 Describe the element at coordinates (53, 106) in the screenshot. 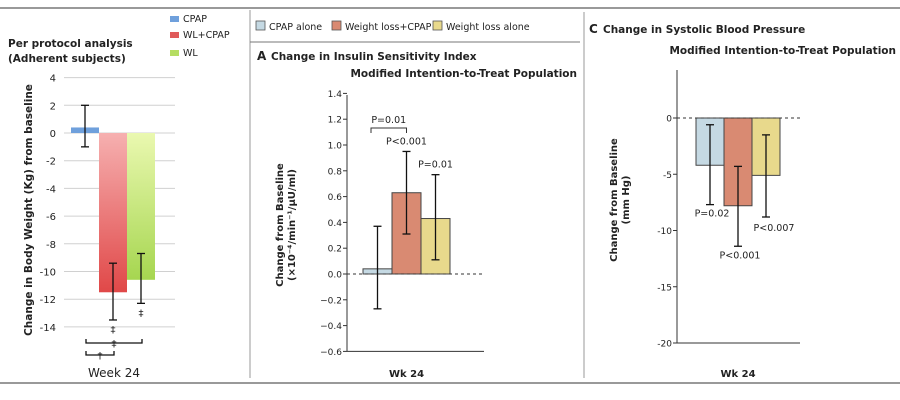

I see `y-tick-label: 2` at that location.